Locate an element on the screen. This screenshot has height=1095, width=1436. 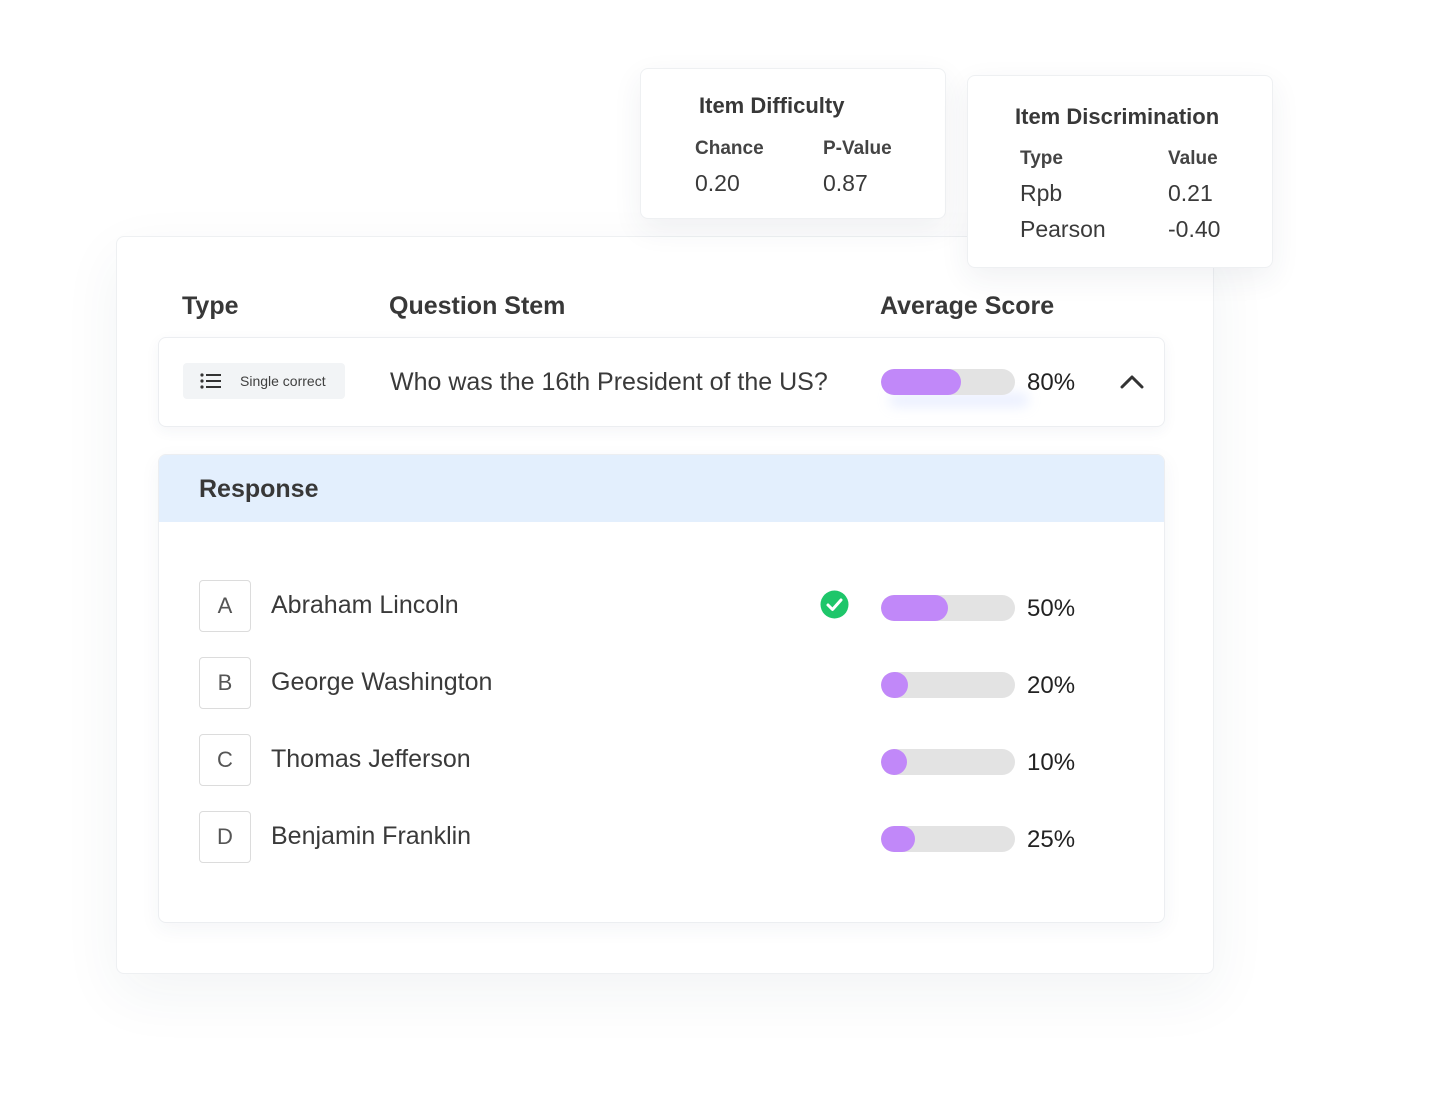
p-value-value: 0.87 is located at coordinates (845, 183).